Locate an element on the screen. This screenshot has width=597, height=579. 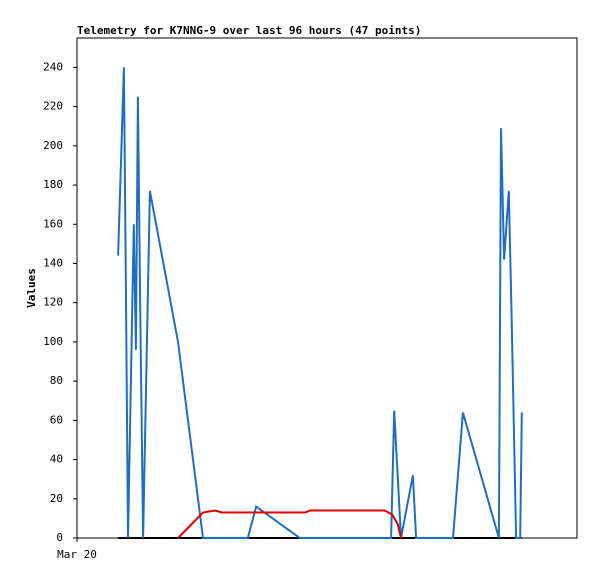
y-axis-label: Values is located at coordinates (31, 288).